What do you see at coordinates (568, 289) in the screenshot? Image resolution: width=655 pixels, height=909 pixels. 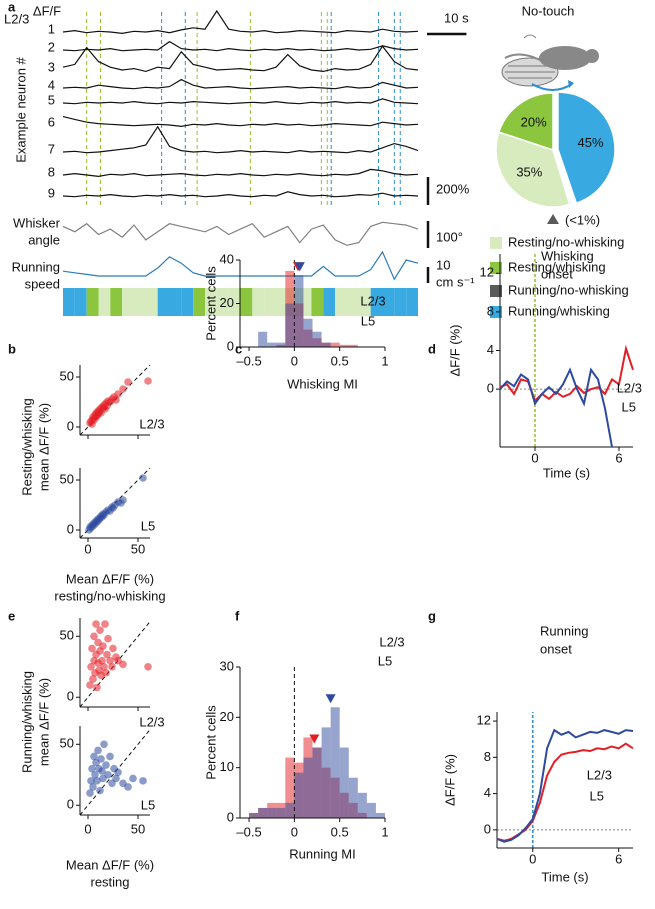 I see `legend-label: Running/no-whisking` at bounding box center [568, 289].